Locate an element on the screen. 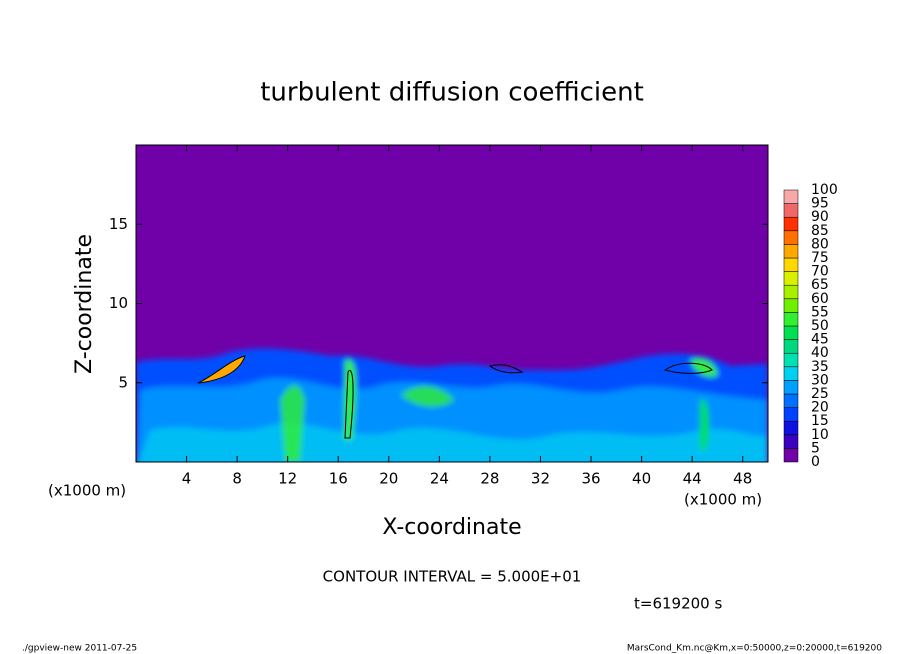 The image size is (904, 654). colorbar-label: 65 is located at coordinates (820, 285).